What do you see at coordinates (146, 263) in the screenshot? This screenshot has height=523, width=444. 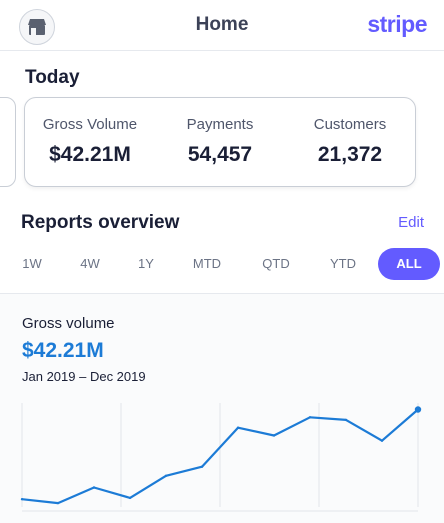 I see `range-1y: 1Y` at bounding box center [146, 263].